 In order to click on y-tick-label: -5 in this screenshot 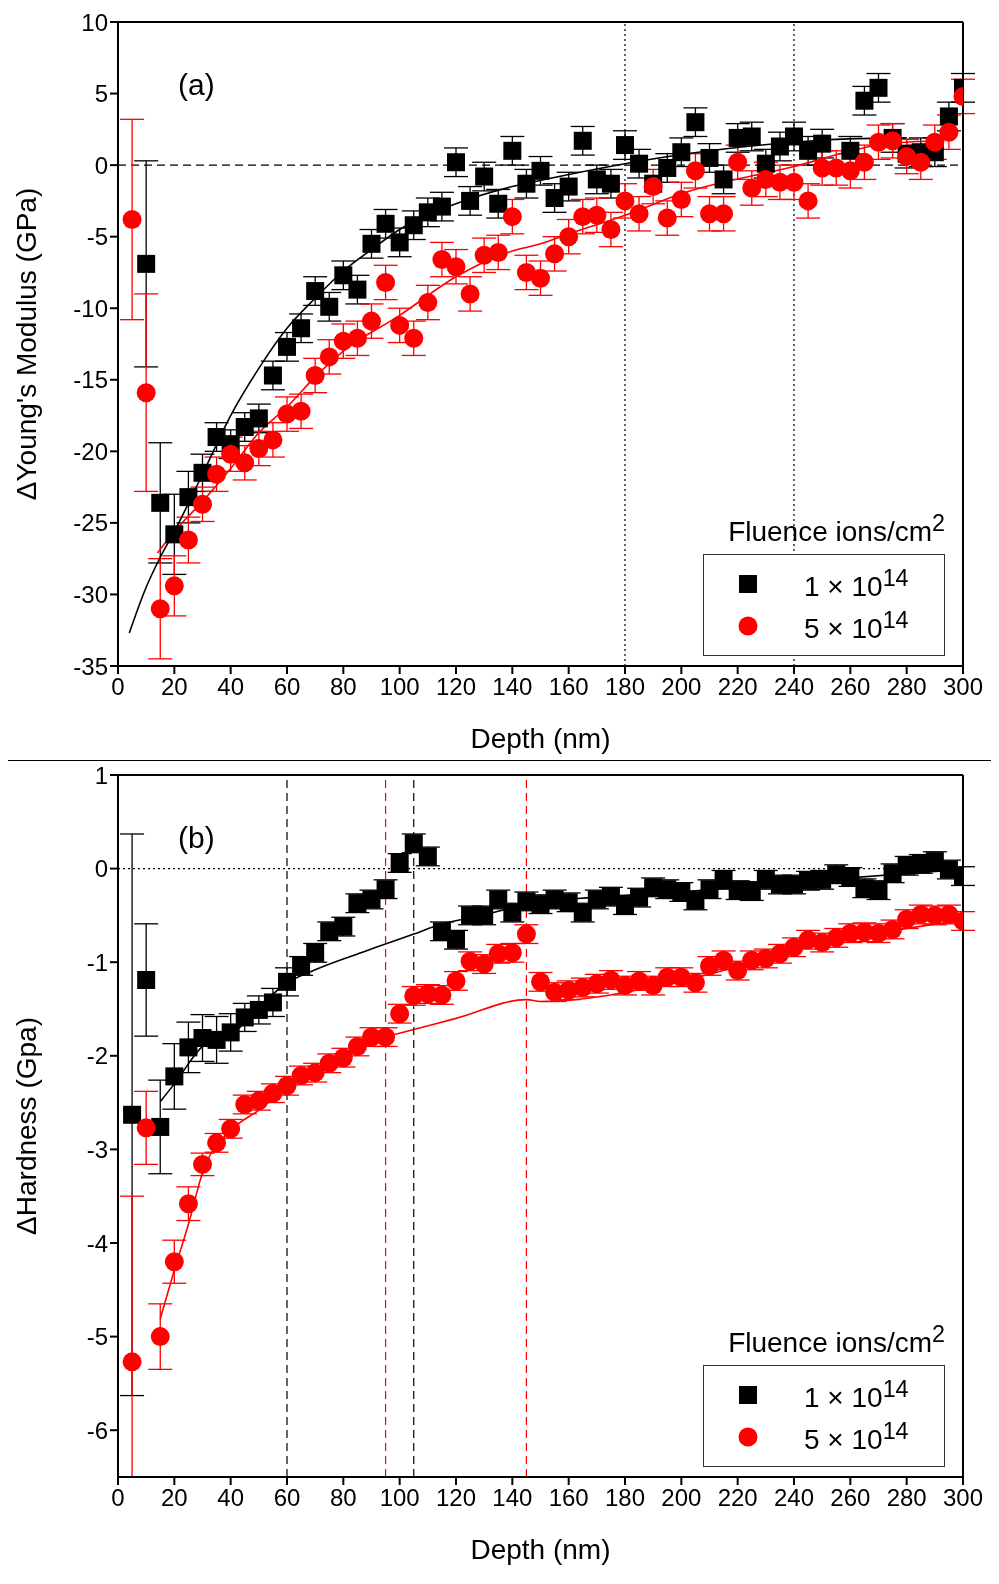, I will do `click(97, 237)`.